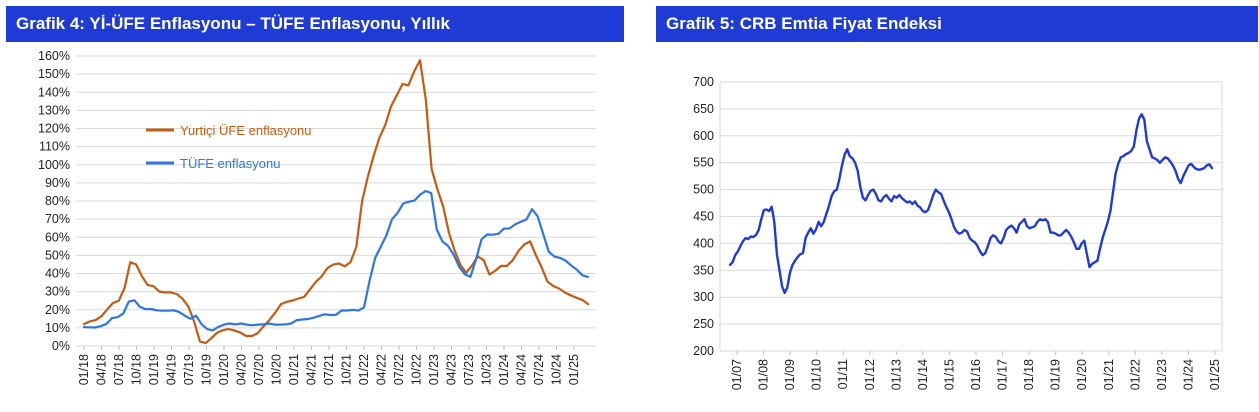 The width and height of the screenshot is (1259, 412). Describe the element at coordinates (137, 369) in the screenshot. I see `x-tick-label: 10/18` at that location.